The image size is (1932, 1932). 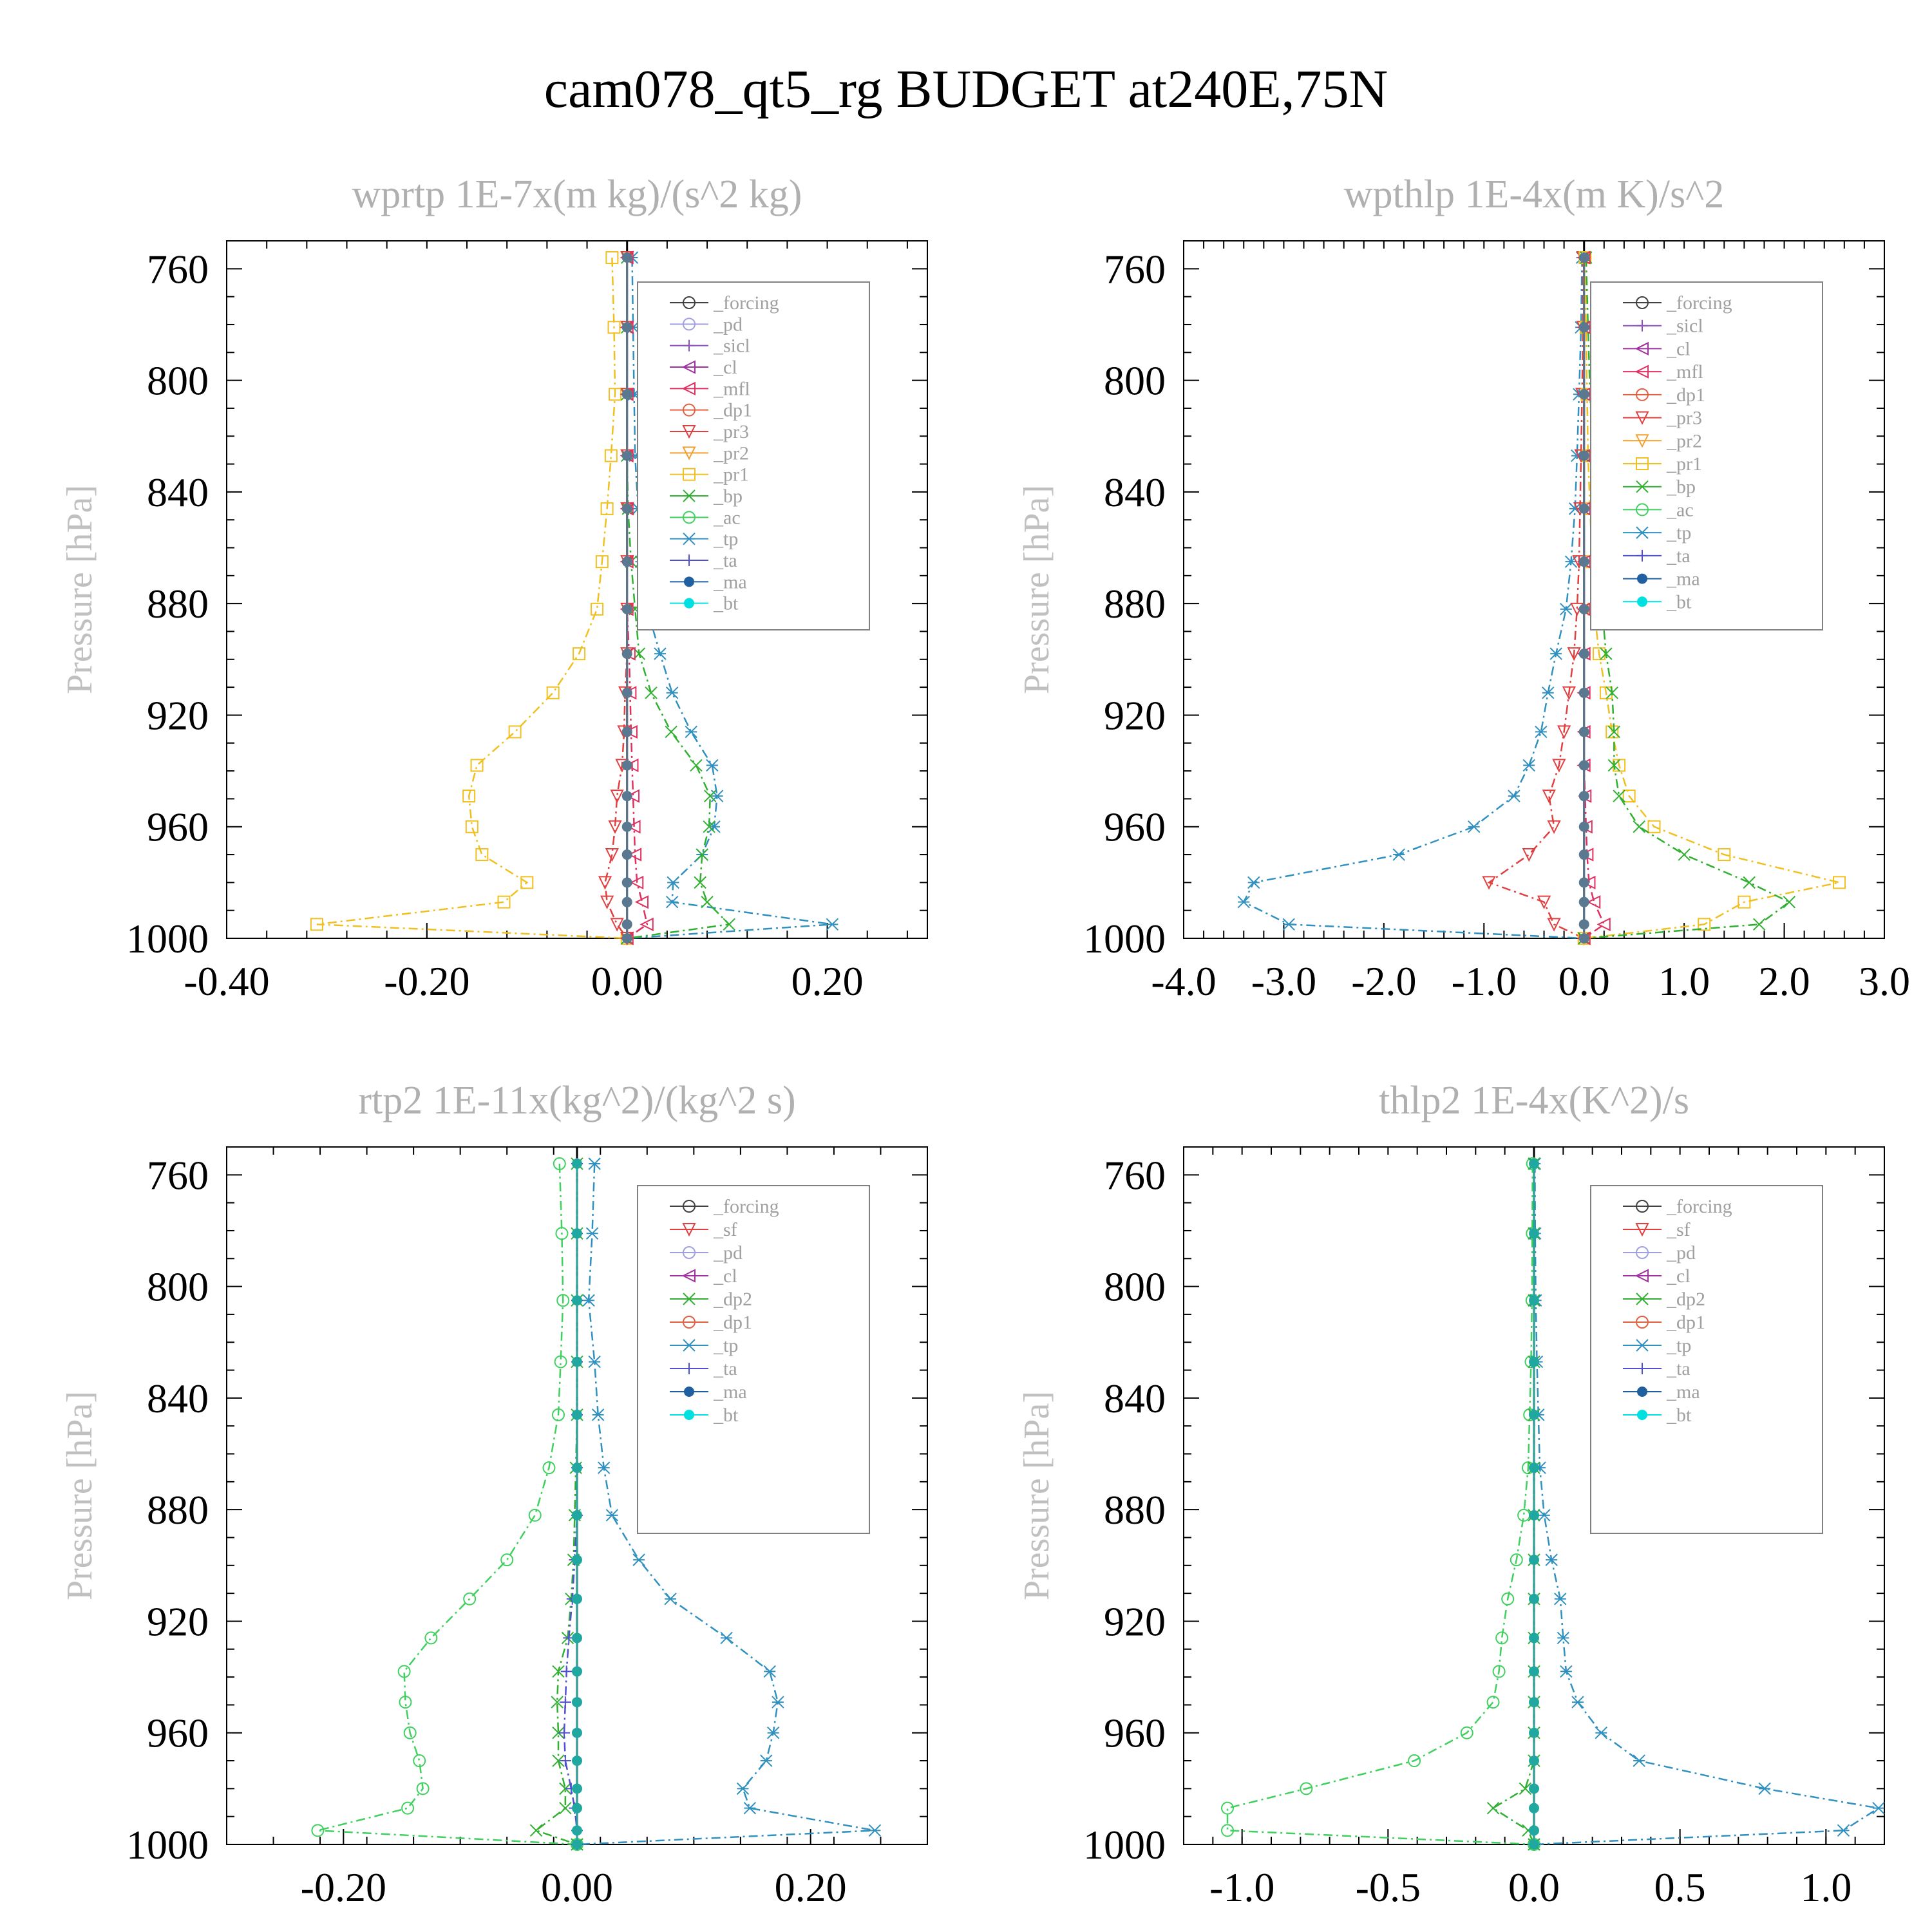 What do you see at coordinates (1603, 924) in the screenshot?
I see `data-point-mfl` at bounding box center [1603, 924].